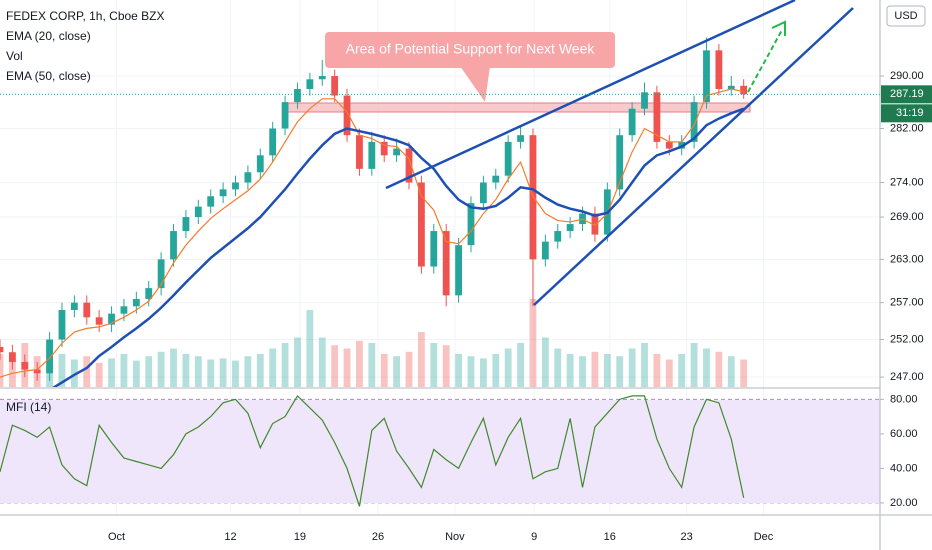 Image resolution: width=932 pixels, height=550 pixels. Describe the element at coordinates (534, 537) in the screenshot. I see `x-tick-label: 9` at that location.